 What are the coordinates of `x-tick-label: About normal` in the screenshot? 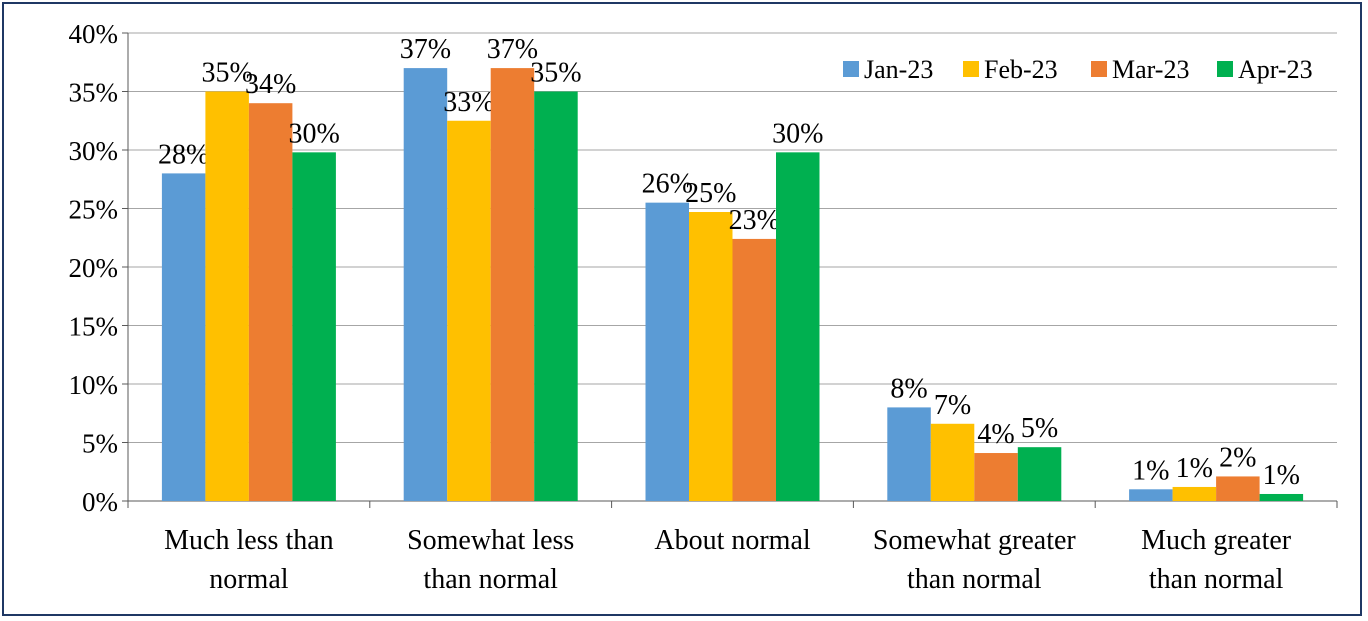 It's located at (732, 540).